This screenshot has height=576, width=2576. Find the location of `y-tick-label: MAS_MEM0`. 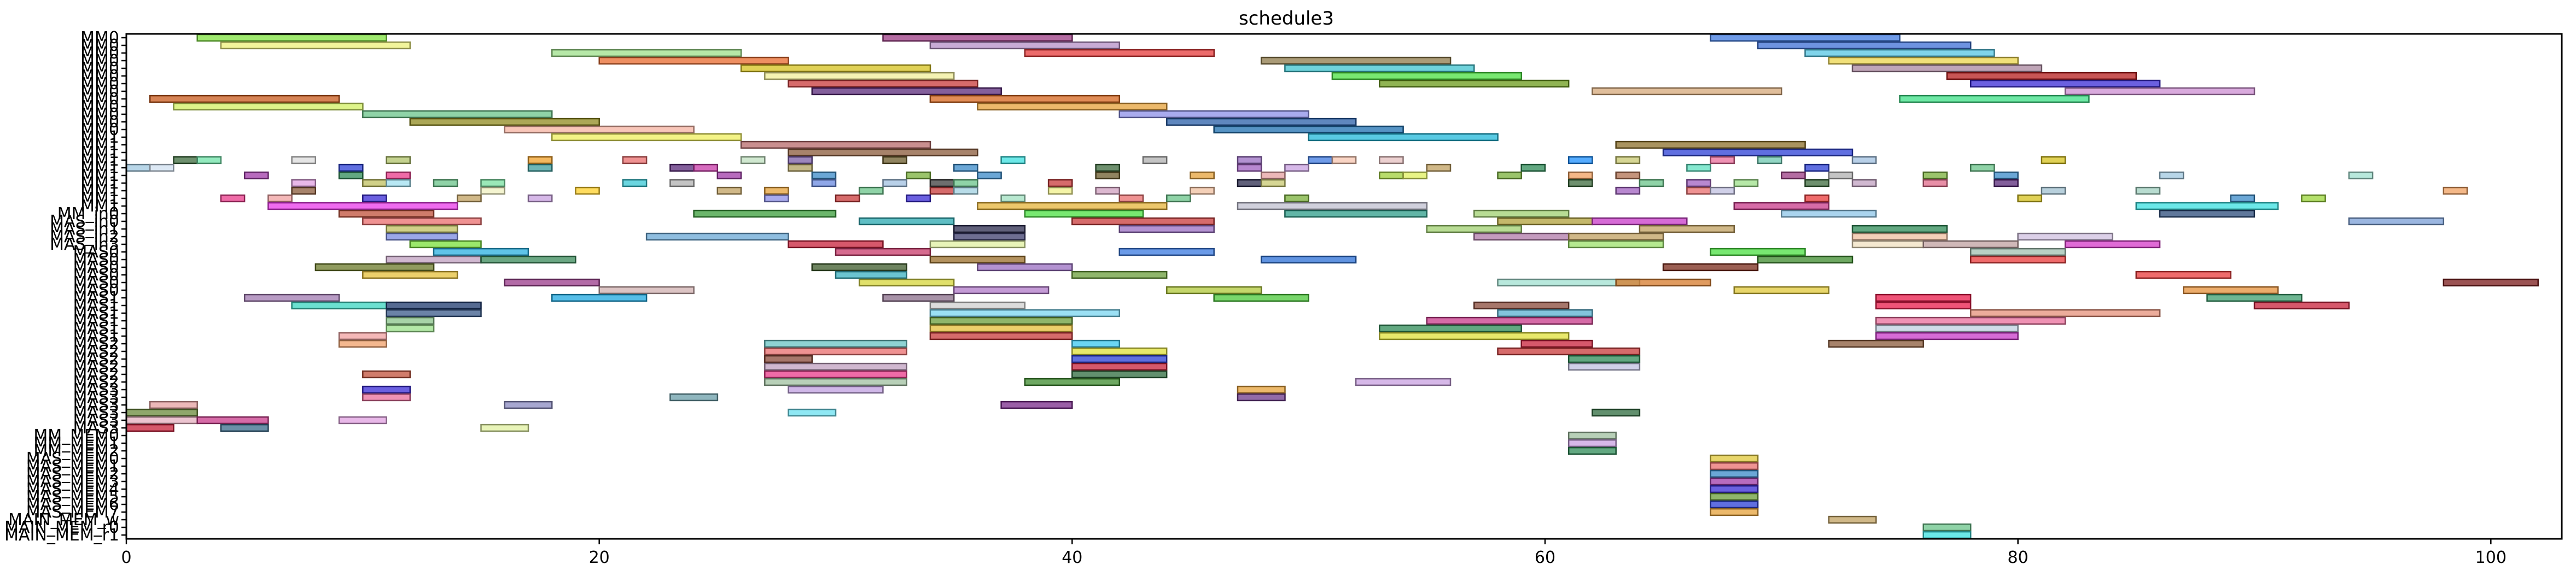

y-tick-label: MAS_MEM0 is located at coordinates (72, 458).